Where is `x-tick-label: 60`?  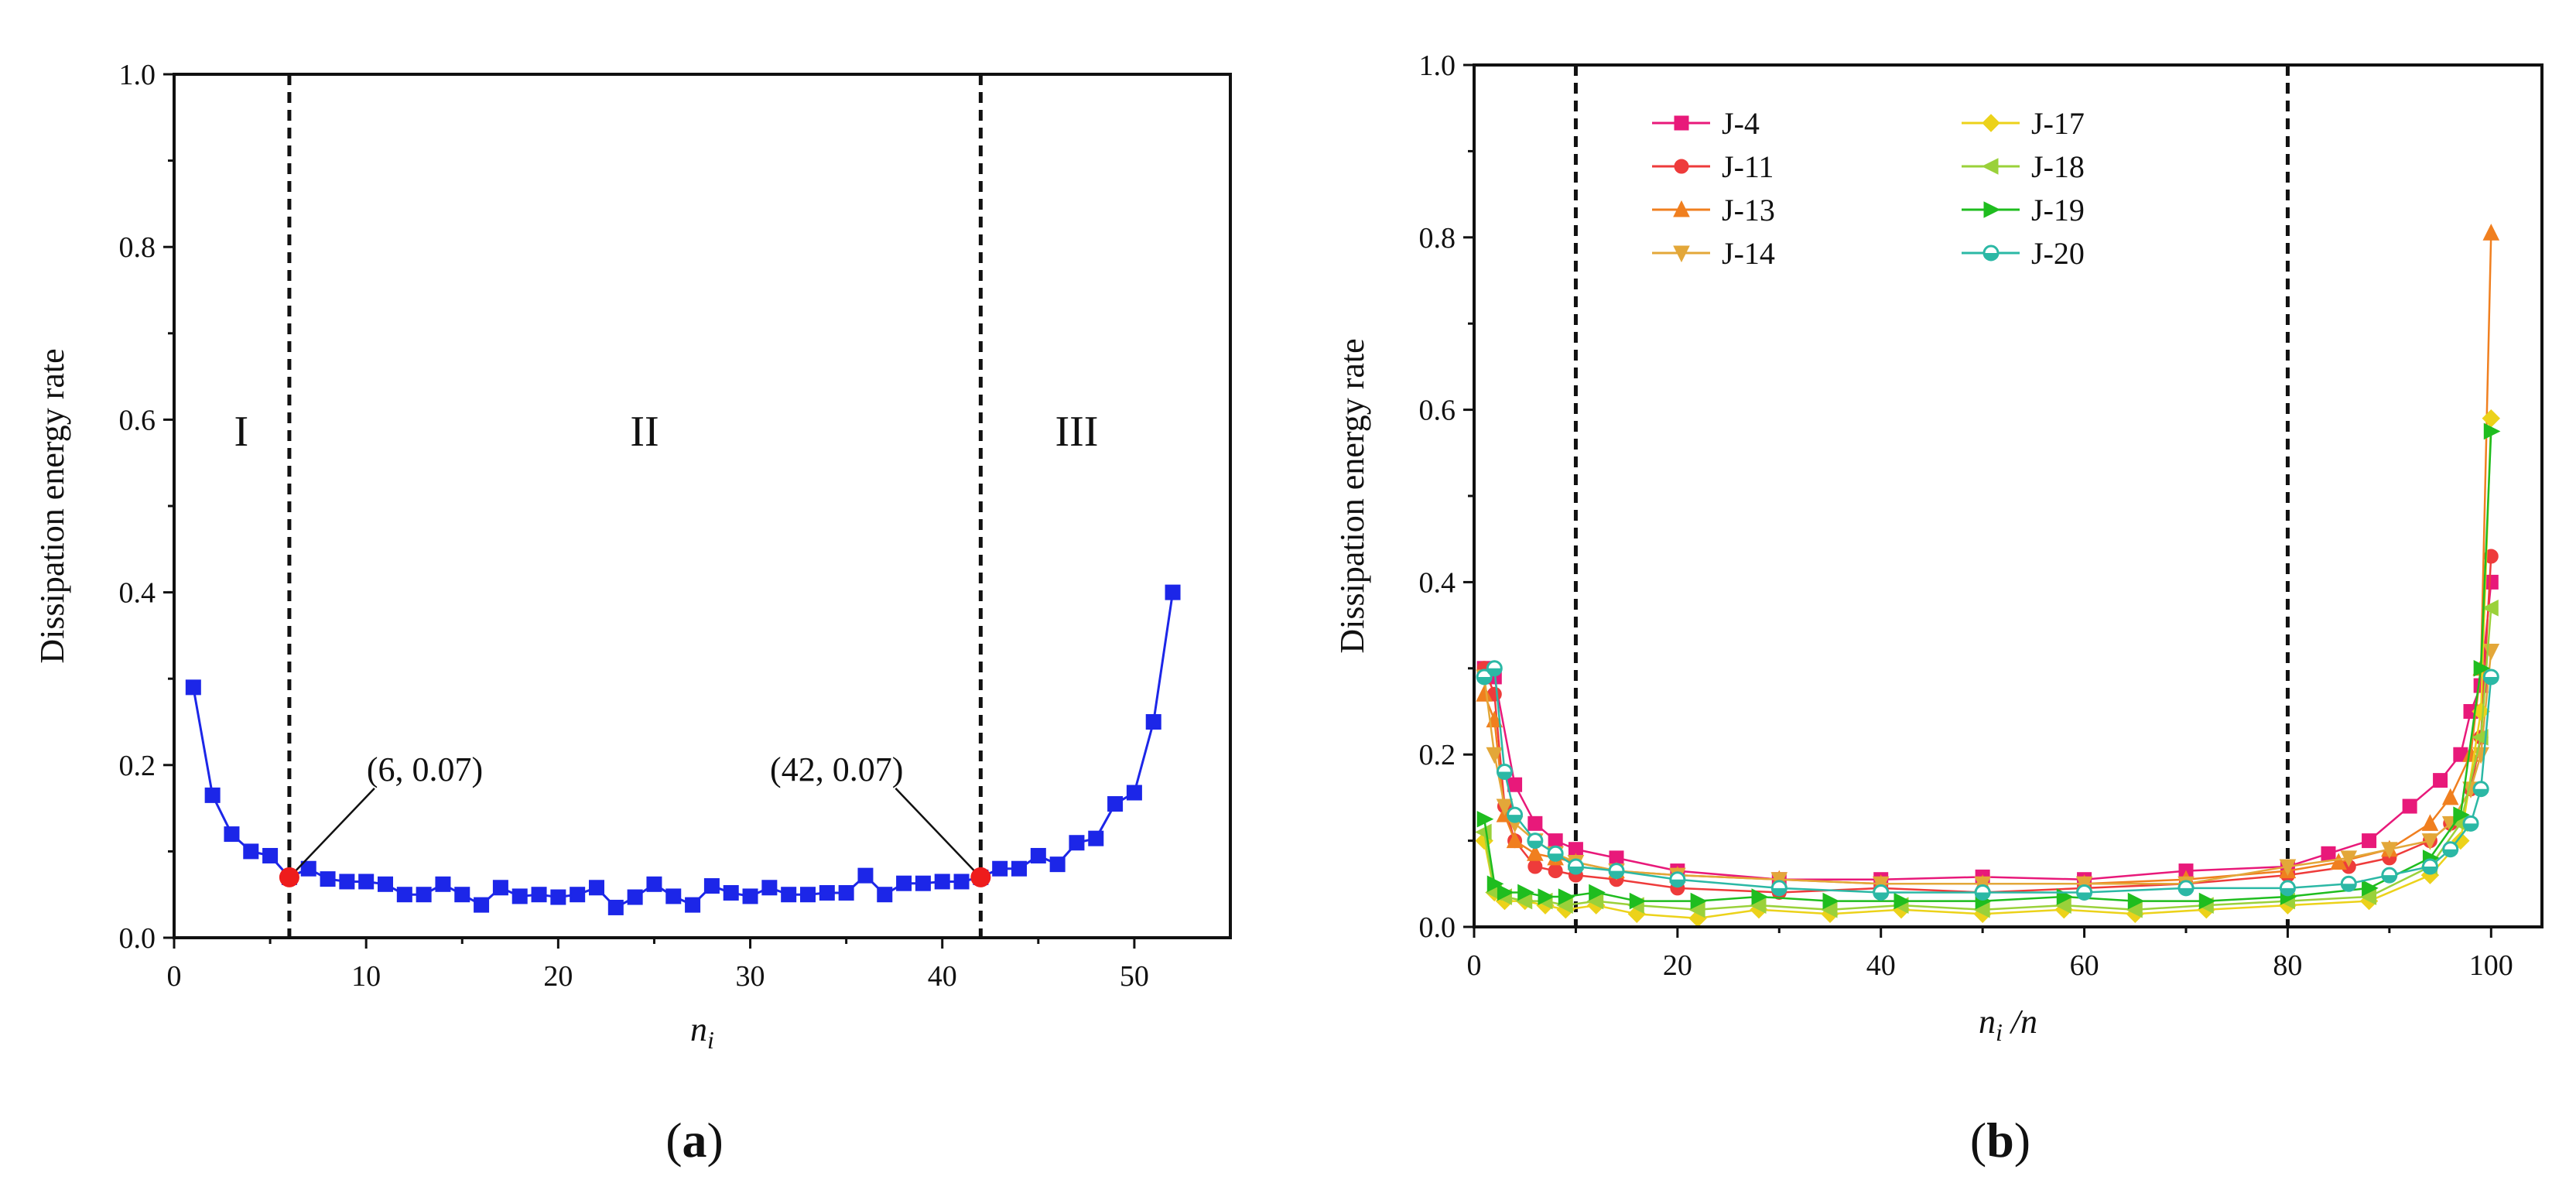
x-tick-label: 60 is located at coordinates (2084, 965).